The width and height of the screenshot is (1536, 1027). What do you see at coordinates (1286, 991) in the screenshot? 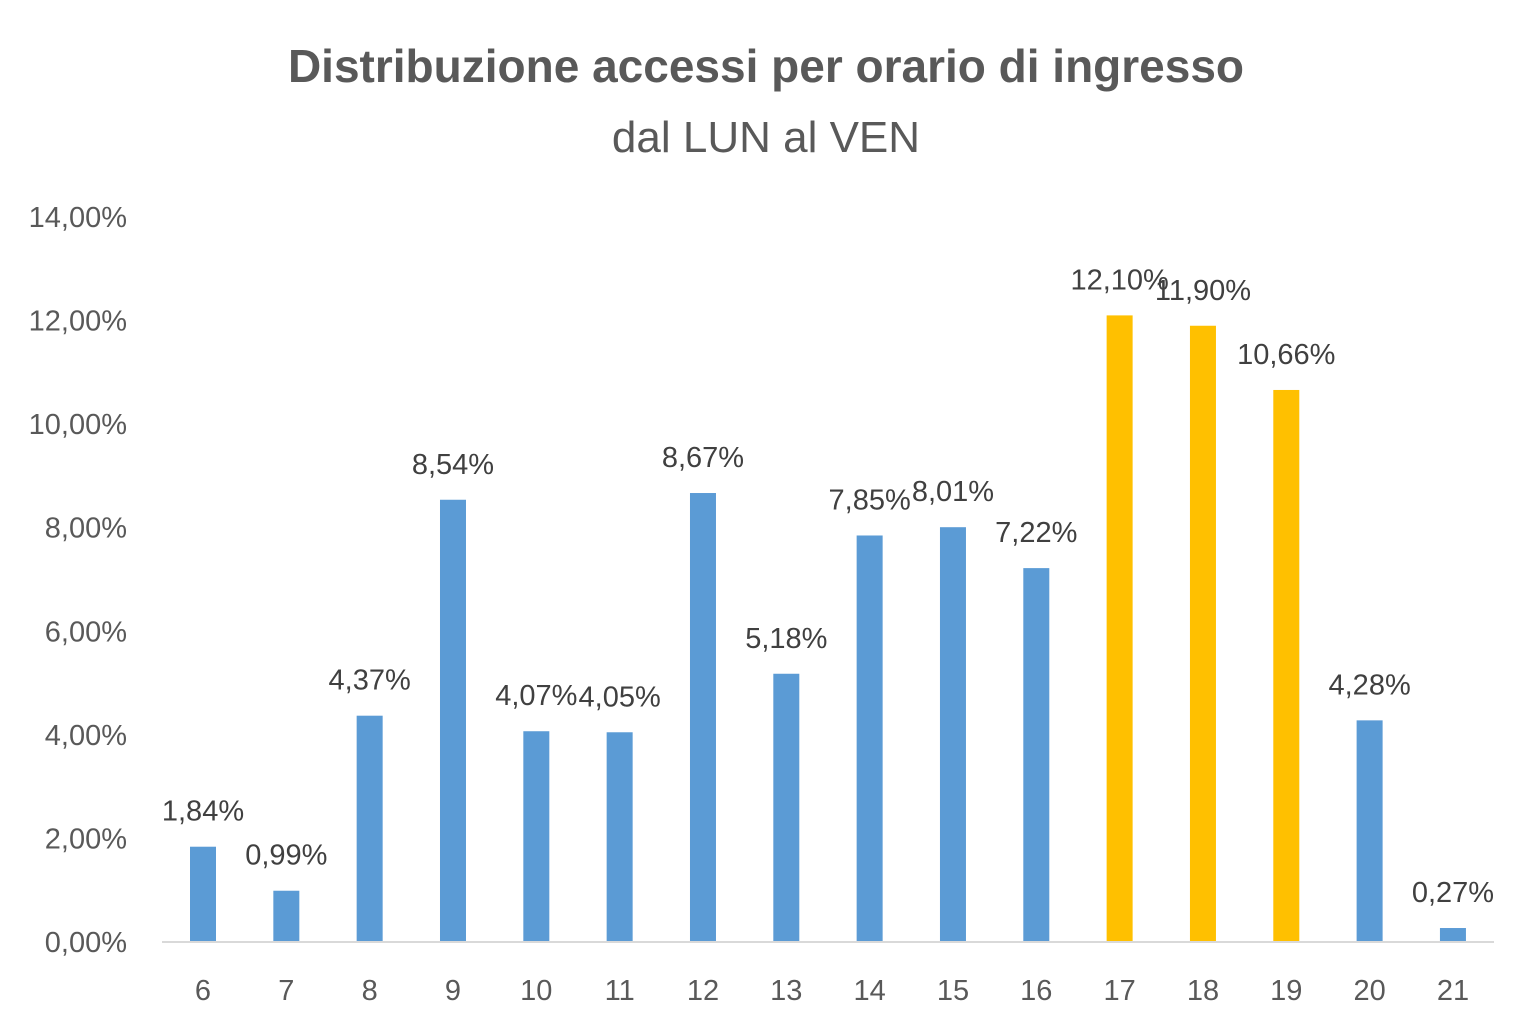
I see `x-tick-label: 19` at bounding box center [1286, 991].